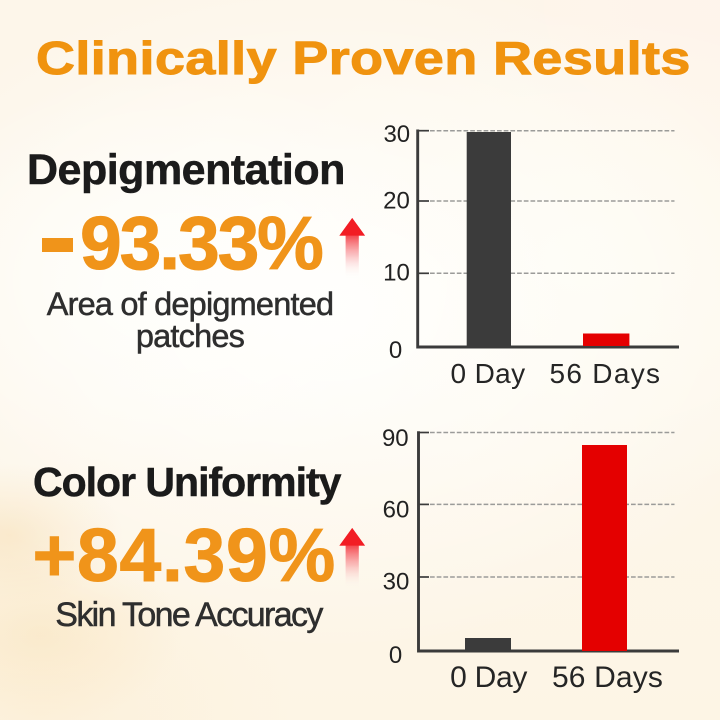  Describe the element at coordinates (396, 273) in the screenshot. I see `svg-text: 10` at that location.